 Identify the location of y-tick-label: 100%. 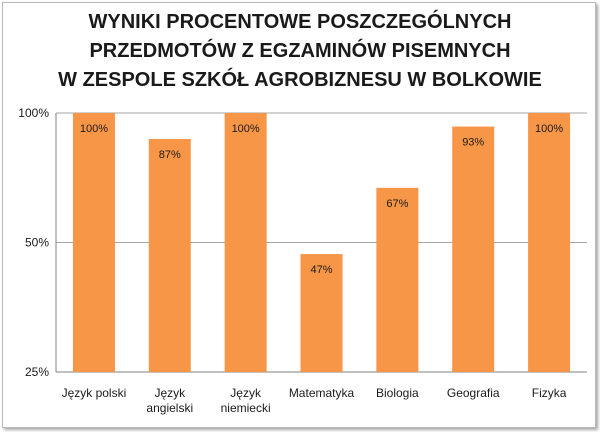
(33, 113).